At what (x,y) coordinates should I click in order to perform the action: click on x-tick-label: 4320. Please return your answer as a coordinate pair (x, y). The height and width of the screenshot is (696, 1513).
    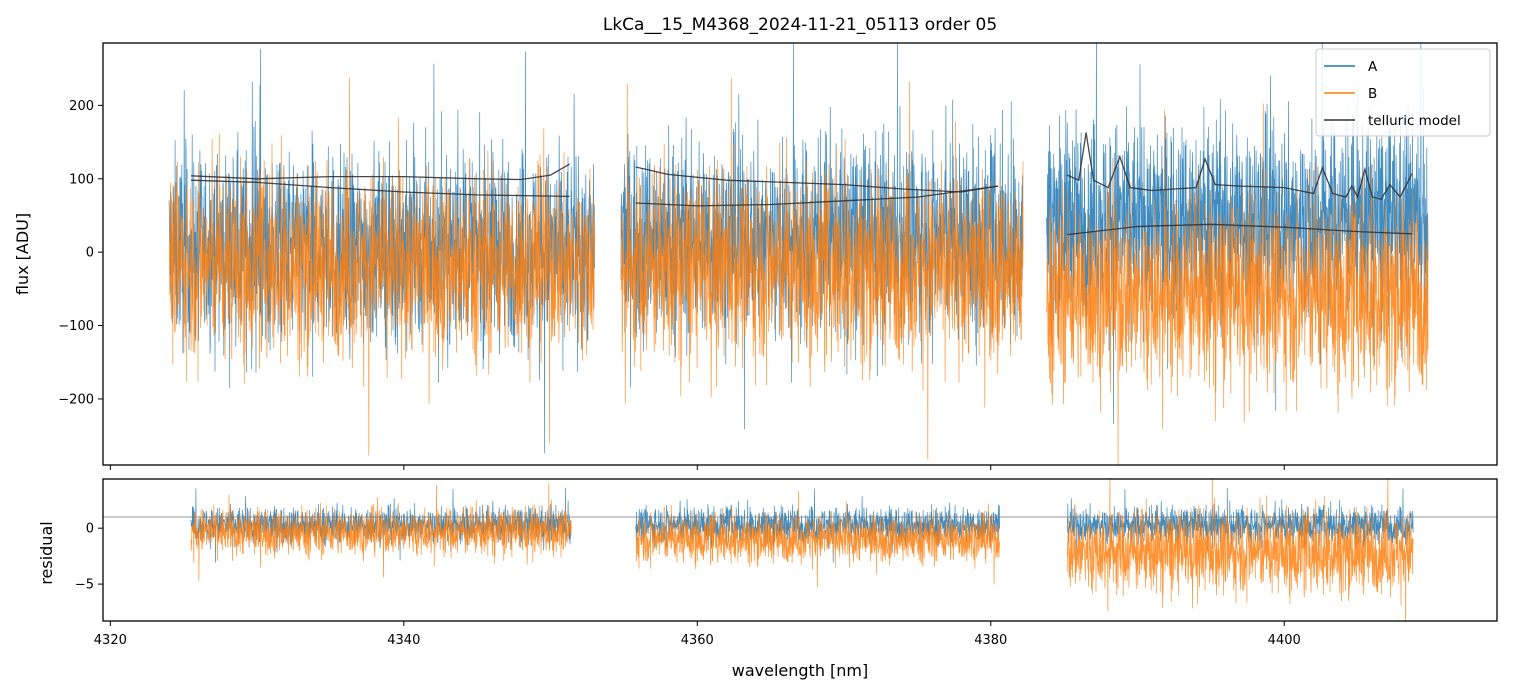
    Looking at the image, I should click on (110, 640).